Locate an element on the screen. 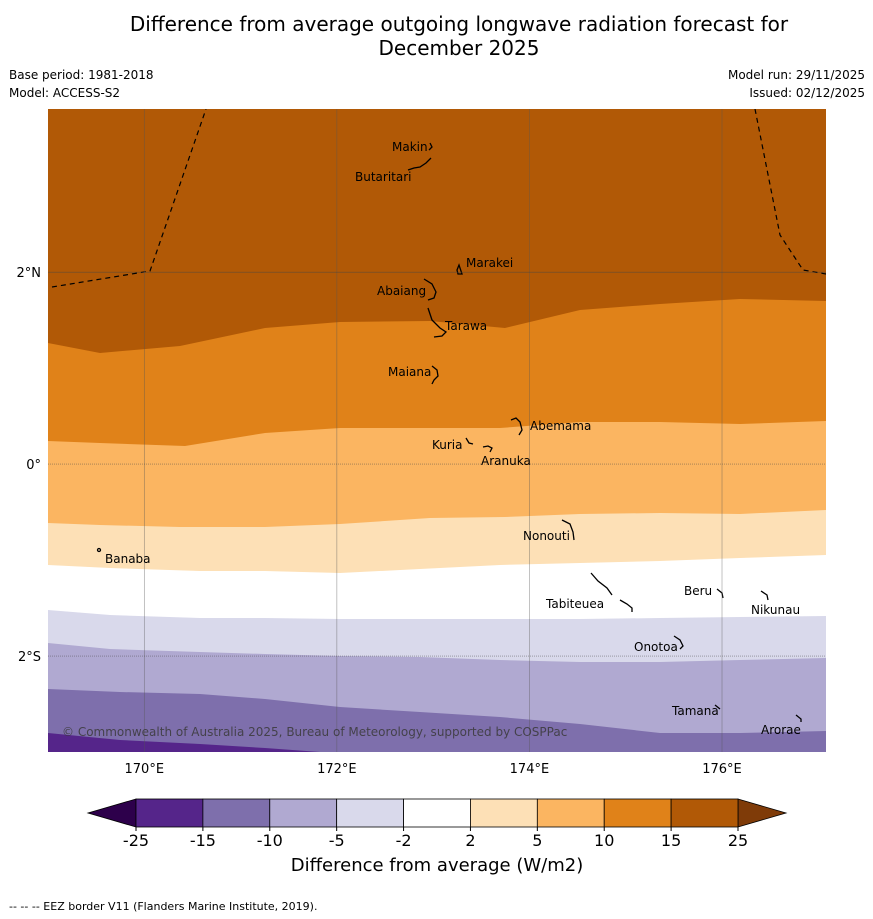 This screenshot has width=873, height=919. label-abaiang: Abaiang is located at coordinates (401, 291).